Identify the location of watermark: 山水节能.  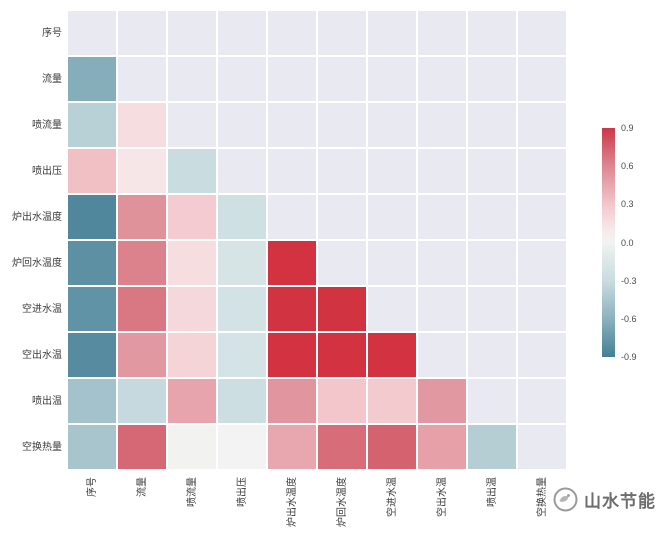
(604, 499).